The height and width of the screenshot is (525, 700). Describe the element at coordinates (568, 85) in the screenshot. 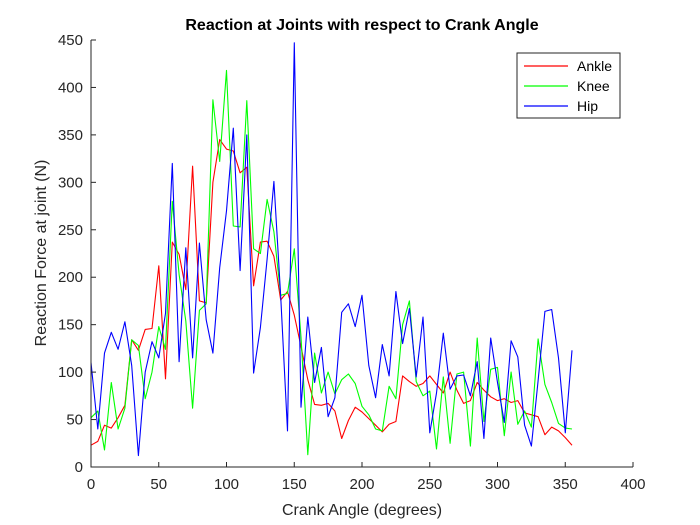

I see `legend: Ankle Knee Hip` at that location.